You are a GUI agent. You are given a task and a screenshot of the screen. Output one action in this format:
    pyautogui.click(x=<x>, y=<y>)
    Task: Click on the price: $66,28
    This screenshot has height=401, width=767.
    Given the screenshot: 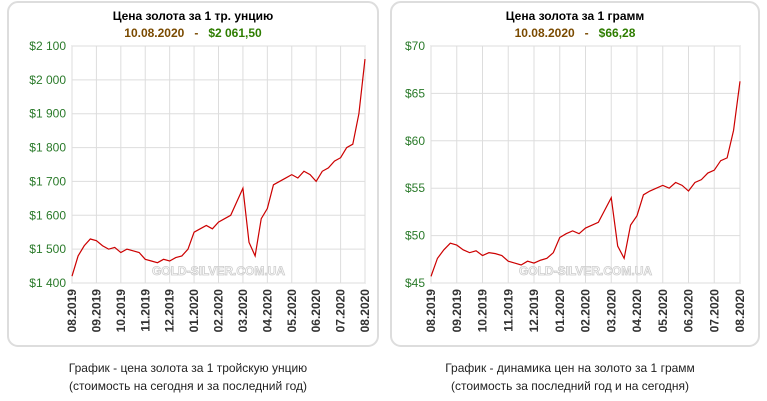 What is the action you would take?
    pyautogui.click(x=617, y=33)
    